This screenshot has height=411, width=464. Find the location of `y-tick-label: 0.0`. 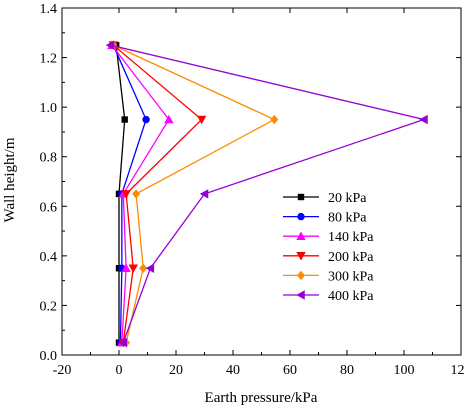

y-tick-label: 0.0 is located at coordinates (49, 356).